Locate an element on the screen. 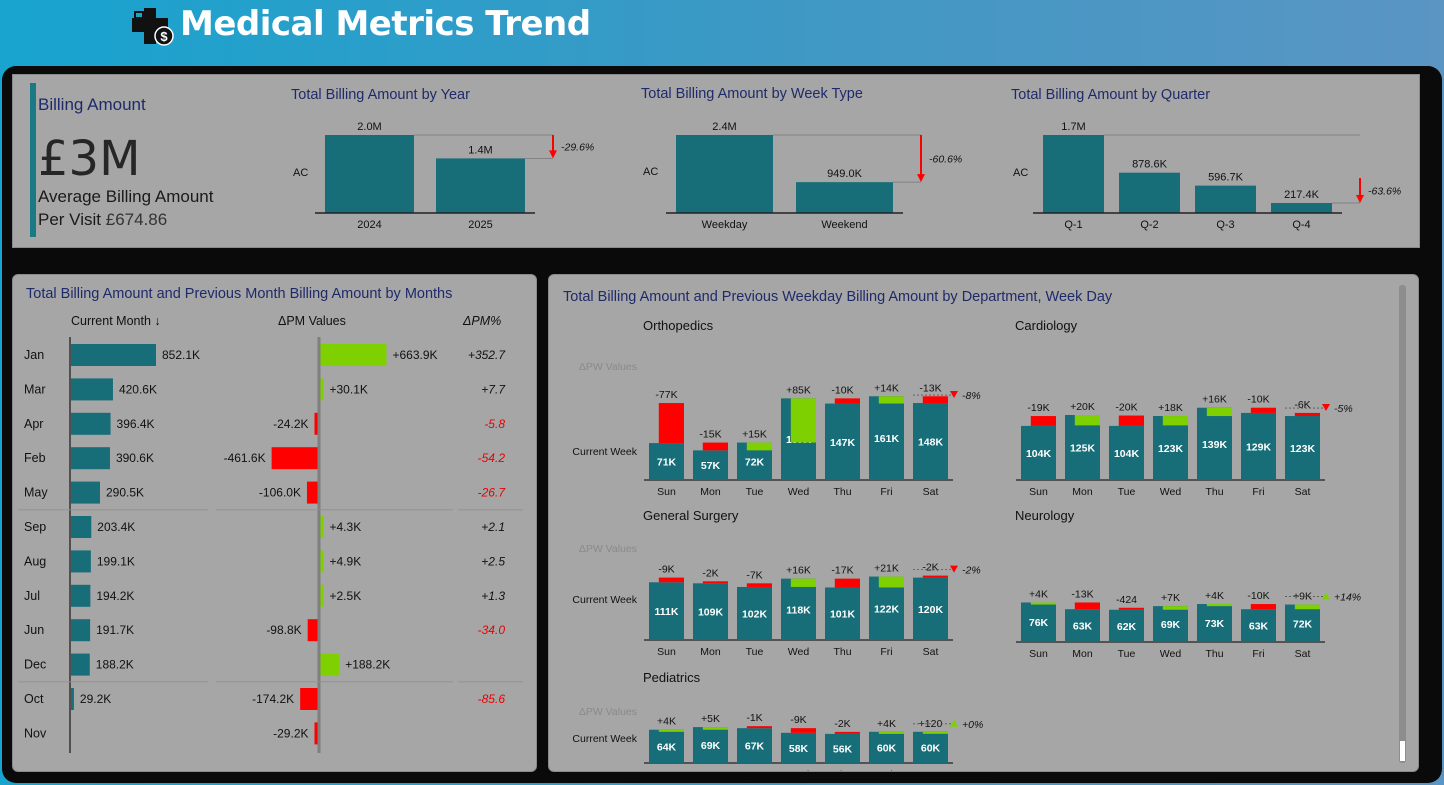  delta-pct-label: +2.5 is located at coordinates (493, 561).